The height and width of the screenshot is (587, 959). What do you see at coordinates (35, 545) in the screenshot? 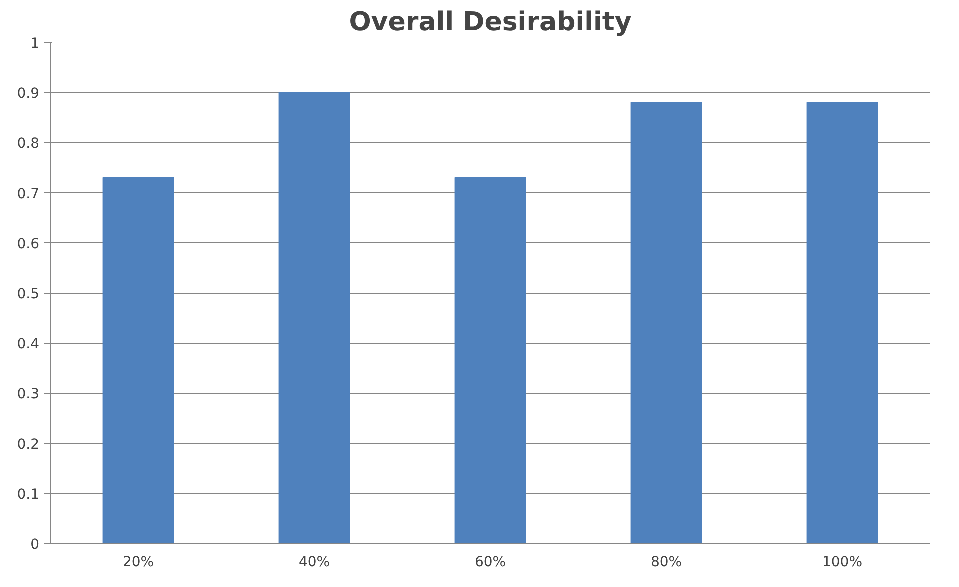
I see `y-tick-label: 0` at bounding box center [35, 545].